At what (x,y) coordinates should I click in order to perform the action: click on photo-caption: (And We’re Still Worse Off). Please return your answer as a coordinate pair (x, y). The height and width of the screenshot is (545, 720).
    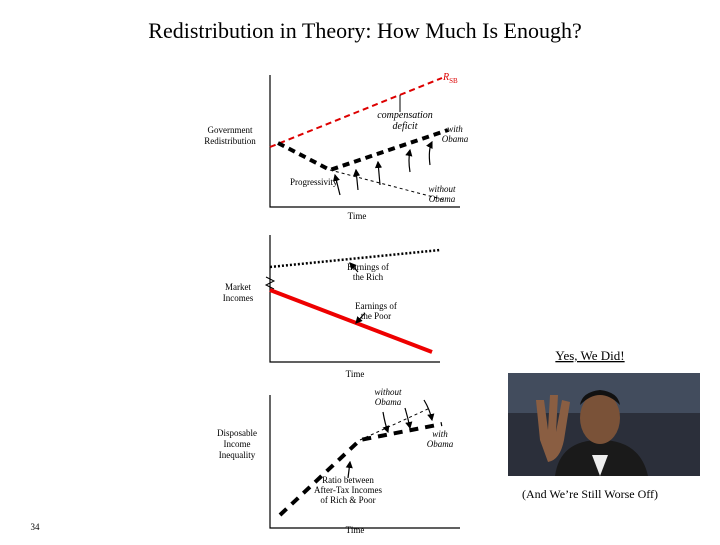
    Looking at the image, I should click on (590, 494).